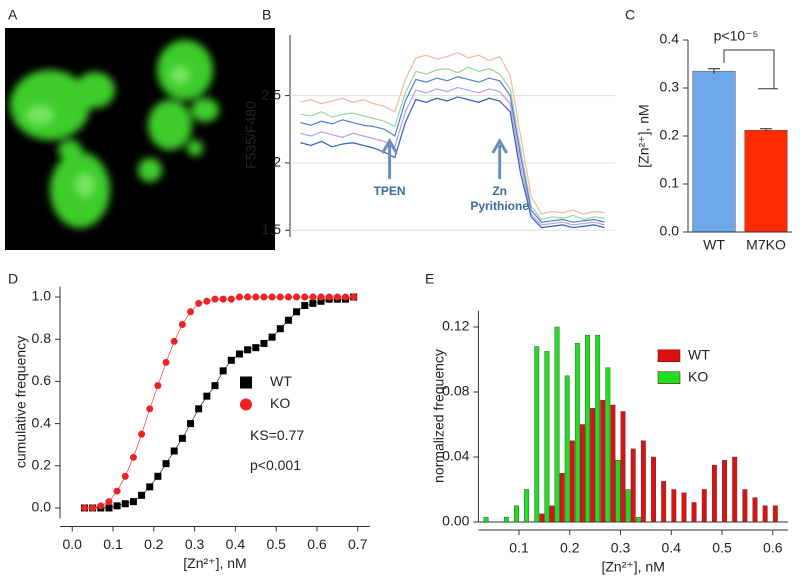 Image resolution: width=800 pixels, height=578 pixels. What do you see at coordinates (21, 402) in the screenshot?
I see `y-axis-label: cumulative frequency` at bounding box center [21, 402].